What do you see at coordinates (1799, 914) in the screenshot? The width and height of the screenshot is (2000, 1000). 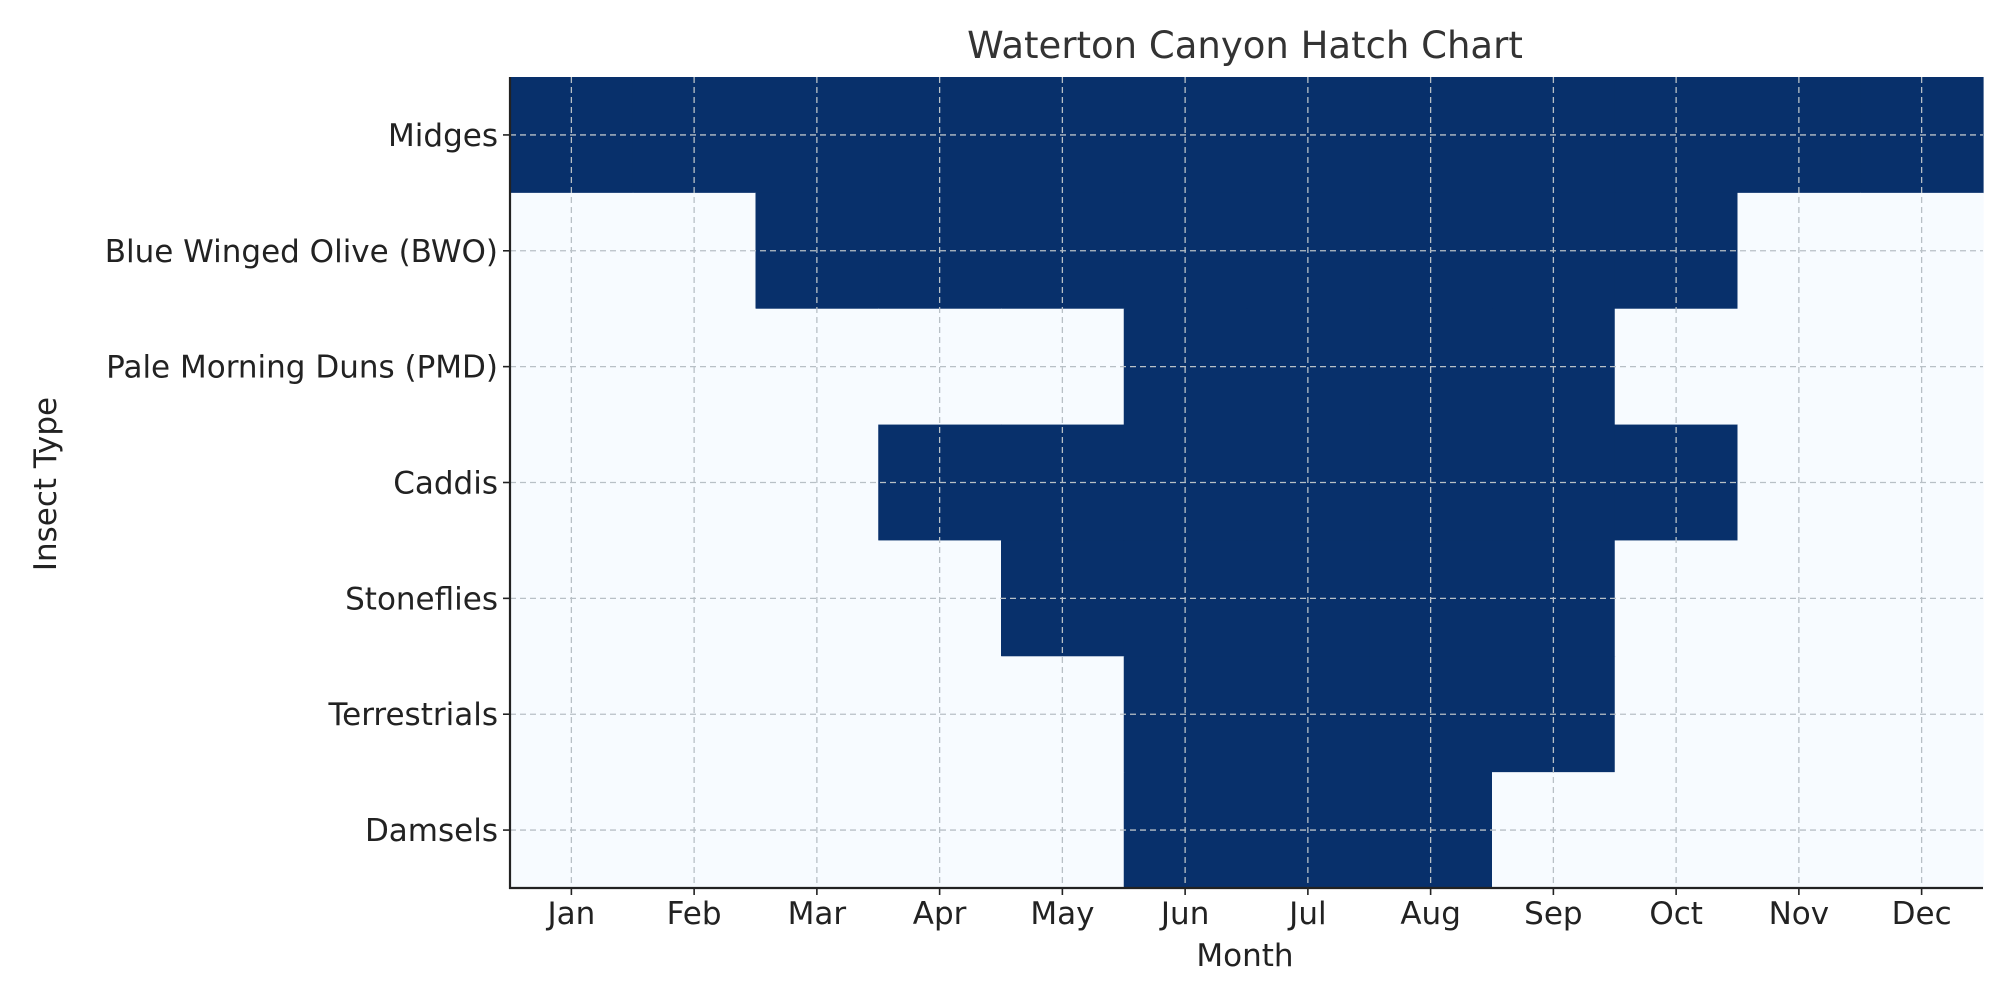 I see `x-tick-label-nov: Nov` at bounding box center [1799, 914].